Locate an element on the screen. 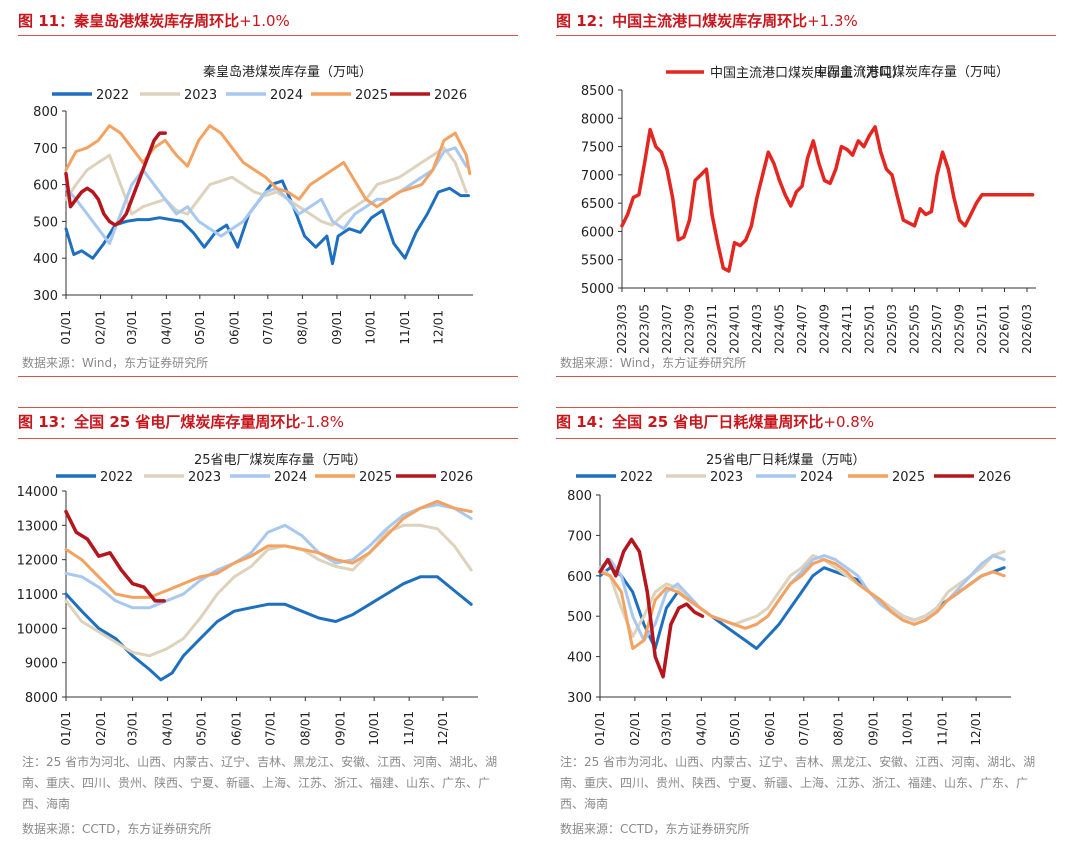 Image resolution: width=1067 pixels, height=846 pixels. source-note: 数据来源：Wind，东方证券研究所 is located at coordinates (115, 363).